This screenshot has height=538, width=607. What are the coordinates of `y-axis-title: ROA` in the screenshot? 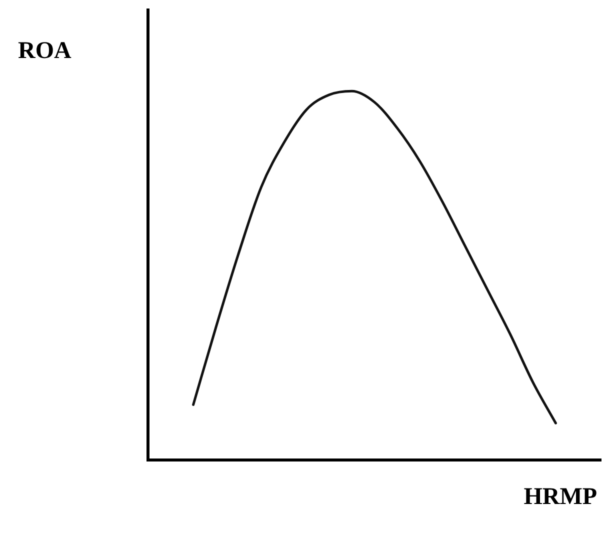 It's located at (45, 51).